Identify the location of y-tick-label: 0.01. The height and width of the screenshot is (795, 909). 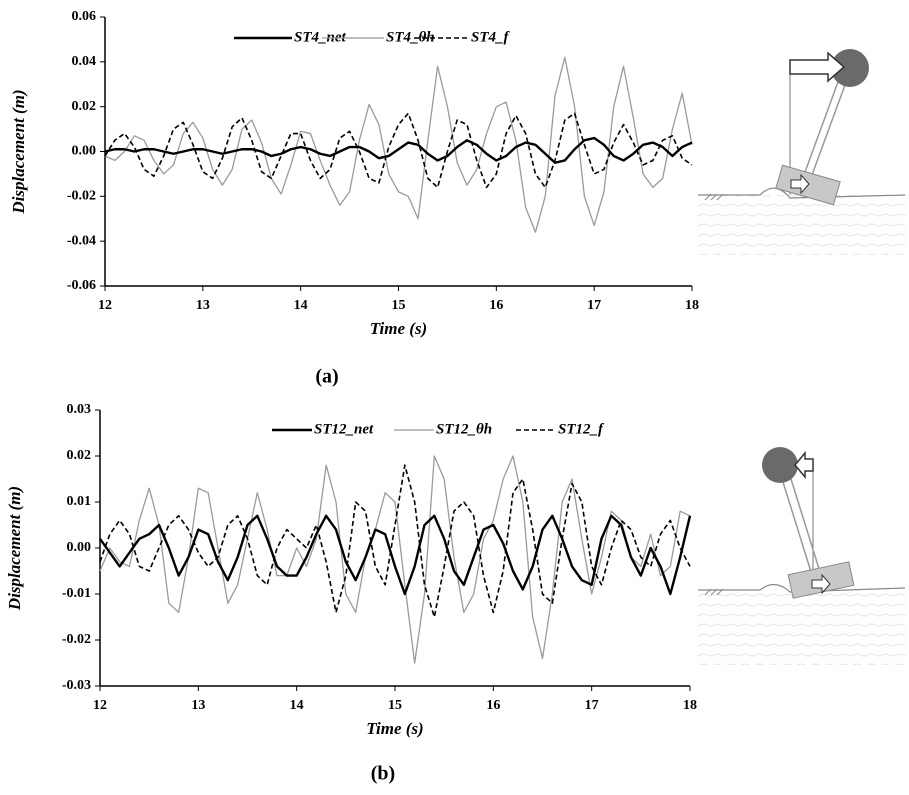
(79, 501).